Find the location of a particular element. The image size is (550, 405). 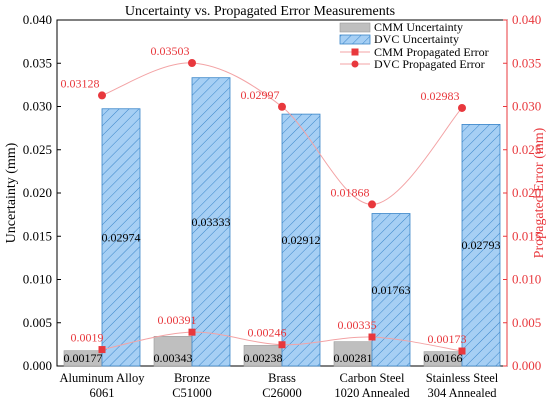

x-tick-label: C26000 is located at coordinates (282, 393).